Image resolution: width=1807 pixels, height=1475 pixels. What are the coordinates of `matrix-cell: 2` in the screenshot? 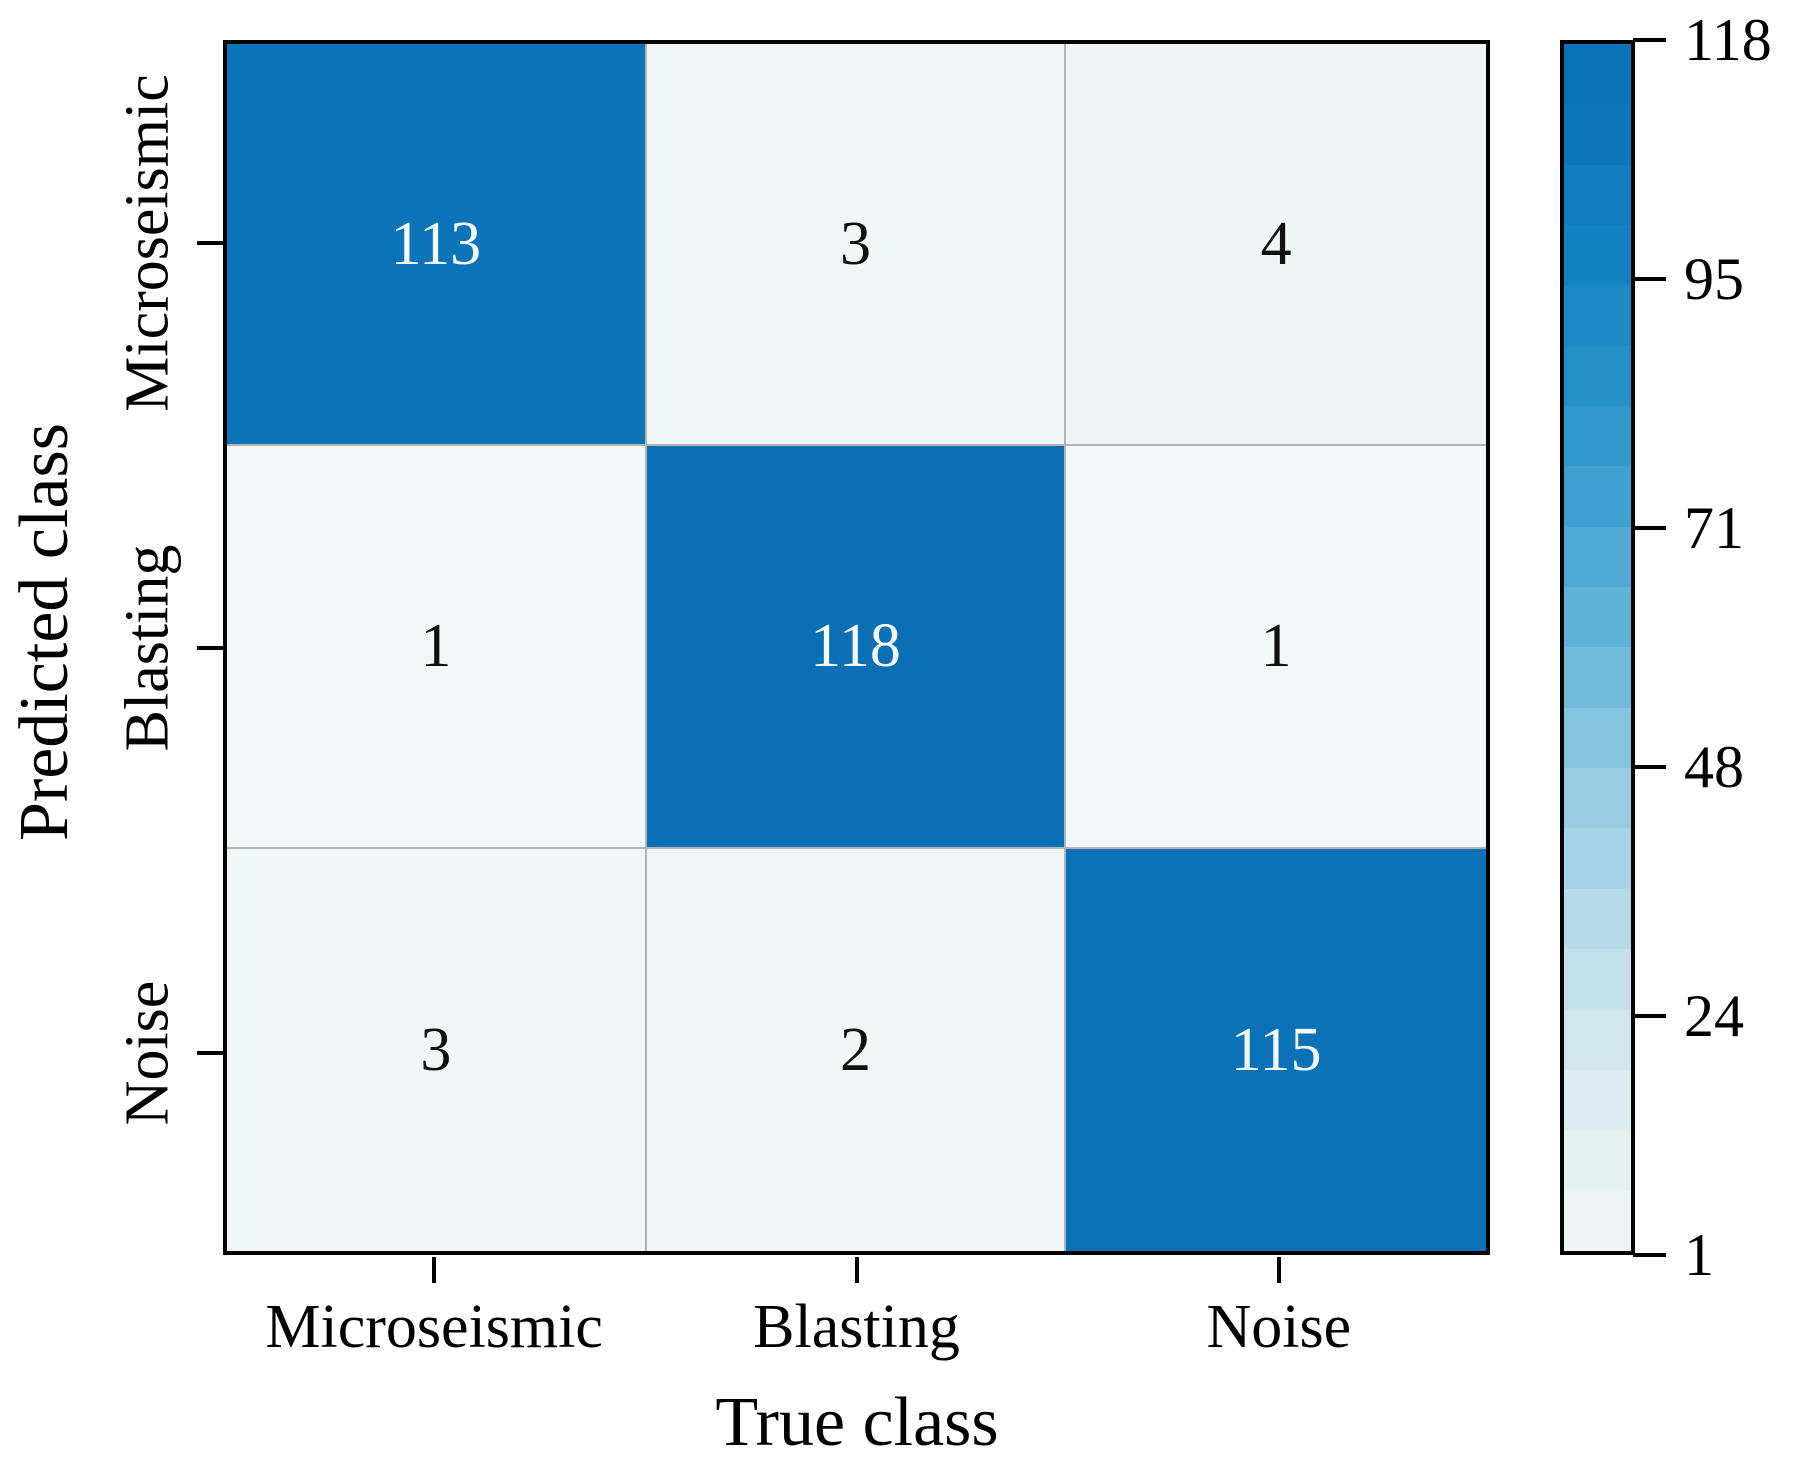 It's located at (856, 1049).